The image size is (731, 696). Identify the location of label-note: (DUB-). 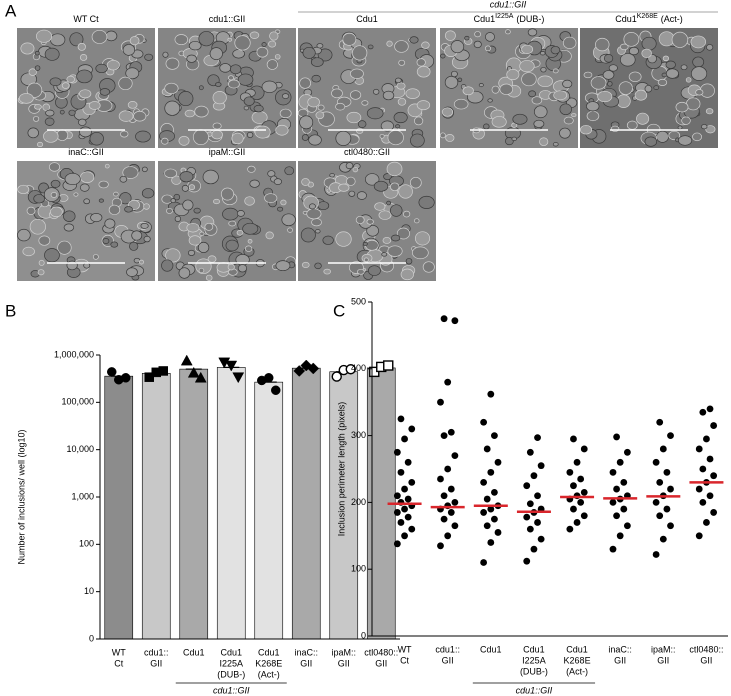
(530, 19).